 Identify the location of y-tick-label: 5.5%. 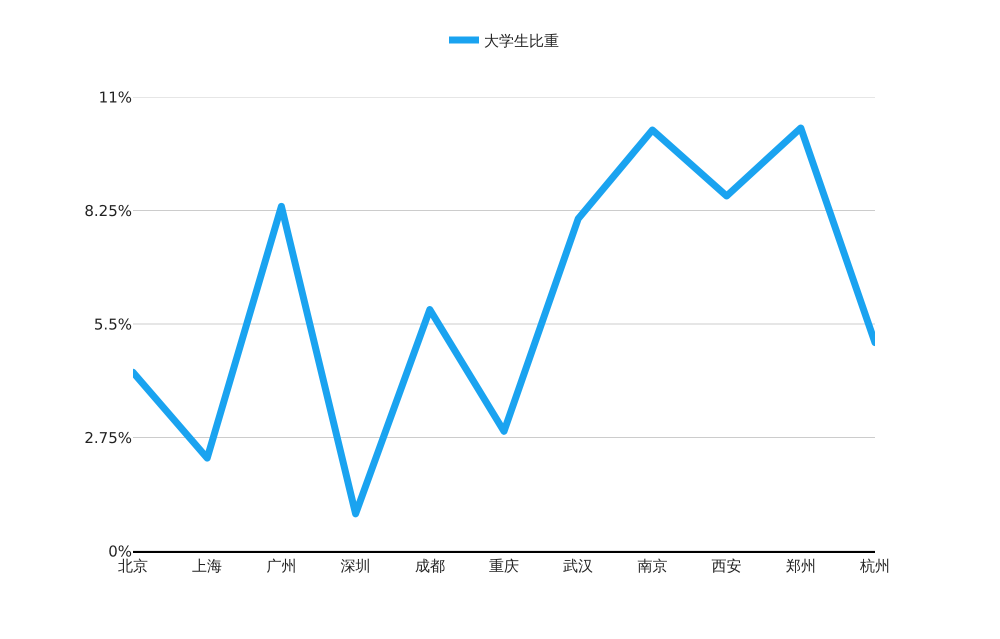
(113, 324).